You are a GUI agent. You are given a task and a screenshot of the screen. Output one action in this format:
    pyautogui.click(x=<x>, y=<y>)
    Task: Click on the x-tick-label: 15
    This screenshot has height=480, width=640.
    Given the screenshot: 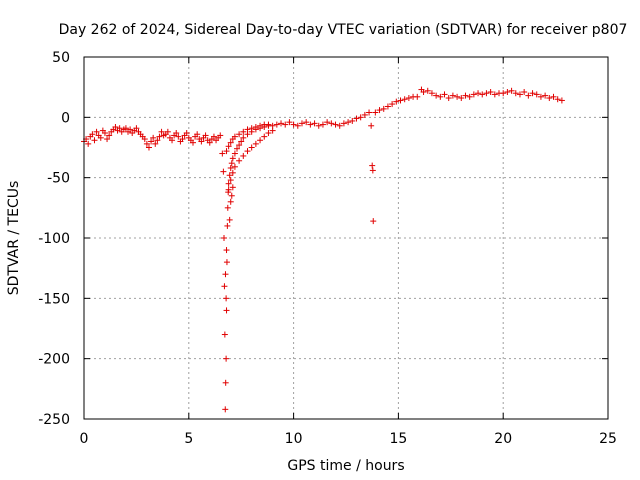 What is the action you would take?
    pyautogui.click(x=398, y=439)
    